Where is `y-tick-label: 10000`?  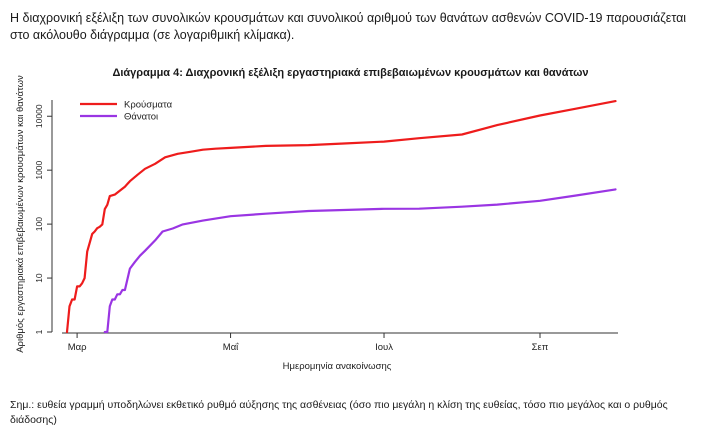 y-tick-label: 10000 is located at coordinates (39, 116).